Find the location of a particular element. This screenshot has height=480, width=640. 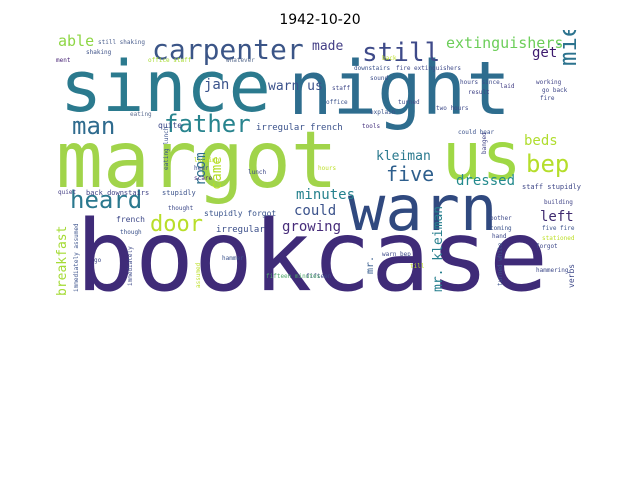

word-could: could is located at coordinates (315, 211).